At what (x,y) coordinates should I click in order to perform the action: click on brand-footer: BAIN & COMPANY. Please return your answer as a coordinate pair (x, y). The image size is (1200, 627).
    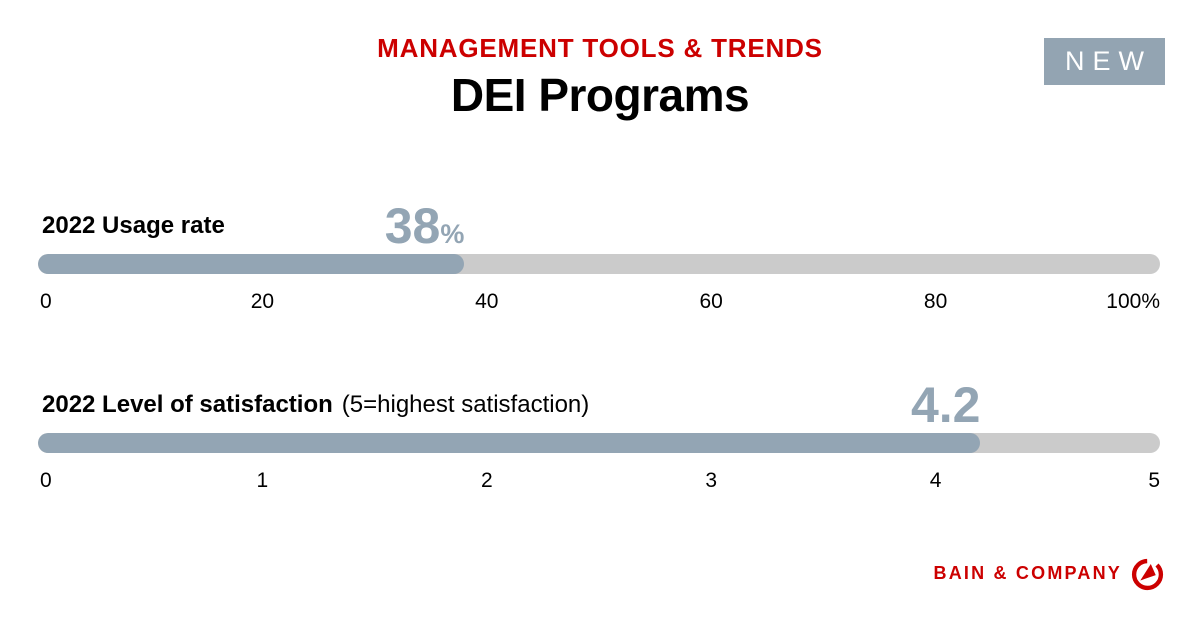
    Looking at the image, I should click on (1049, 574).